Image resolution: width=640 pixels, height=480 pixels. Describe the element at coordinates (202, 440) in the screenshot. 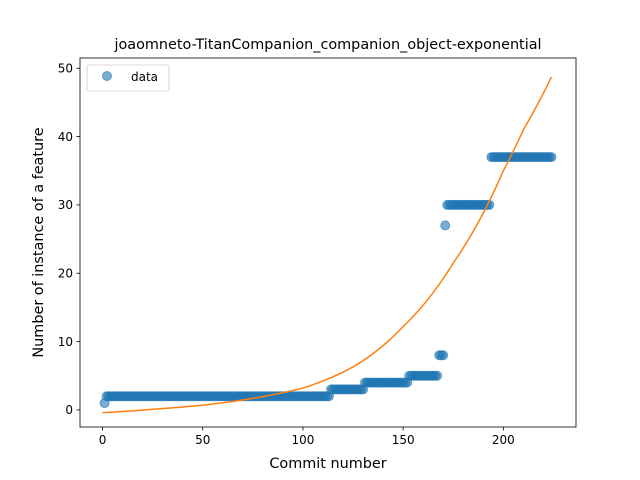

I see `x-tick-label: 50` at that location.